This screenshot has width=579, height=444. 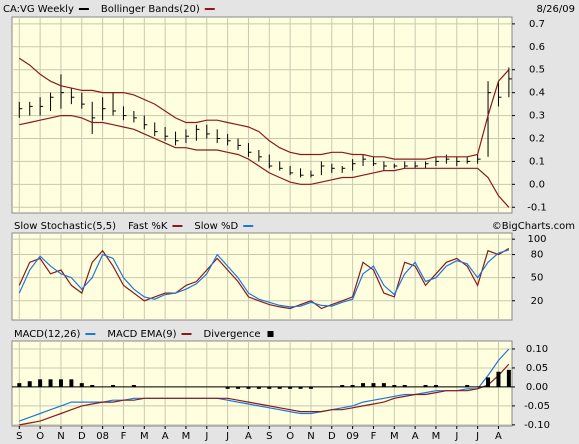 What do you see at coordinates (537, 93) in the screenshot?
I see `y-tick-label: 0.4` at bounding box center [537, 93].